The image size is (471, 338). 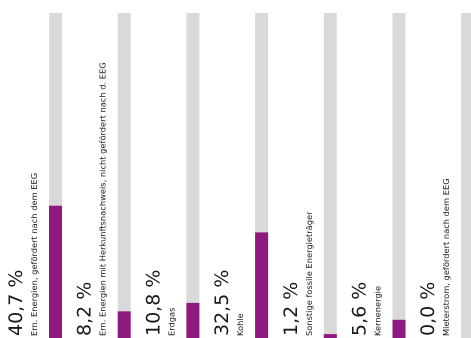 What do you see at coordinates (360, 309) in the screenshot?
I see `data-label: 5,6 %` at bounding box center [360, 309].